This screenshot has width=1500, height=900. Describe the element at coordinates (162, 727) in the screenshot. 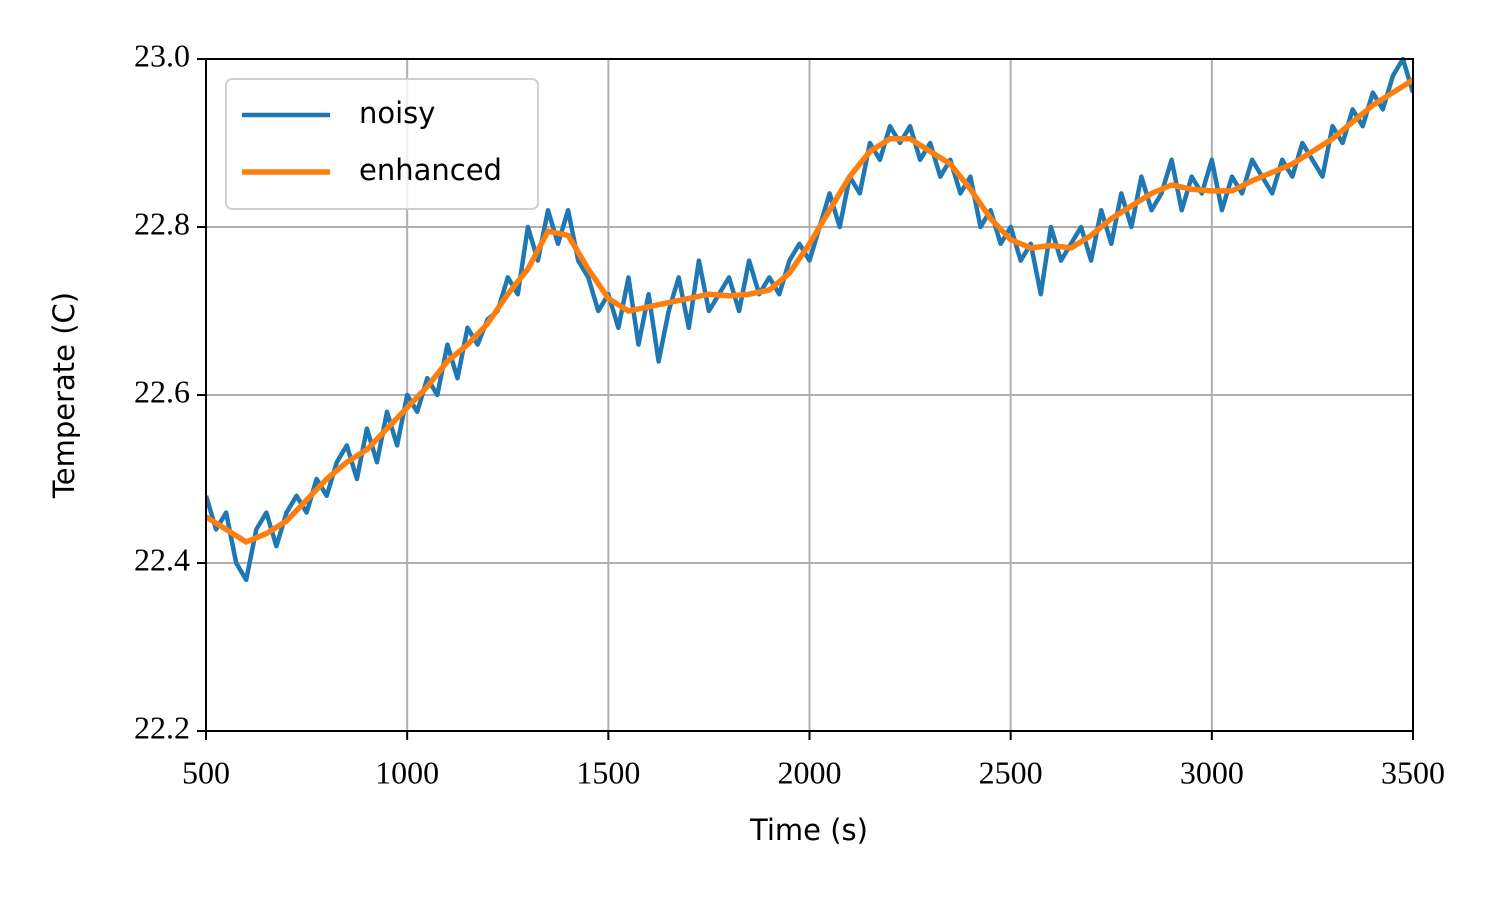

I see `y-tick-label: 22.2` at that location.